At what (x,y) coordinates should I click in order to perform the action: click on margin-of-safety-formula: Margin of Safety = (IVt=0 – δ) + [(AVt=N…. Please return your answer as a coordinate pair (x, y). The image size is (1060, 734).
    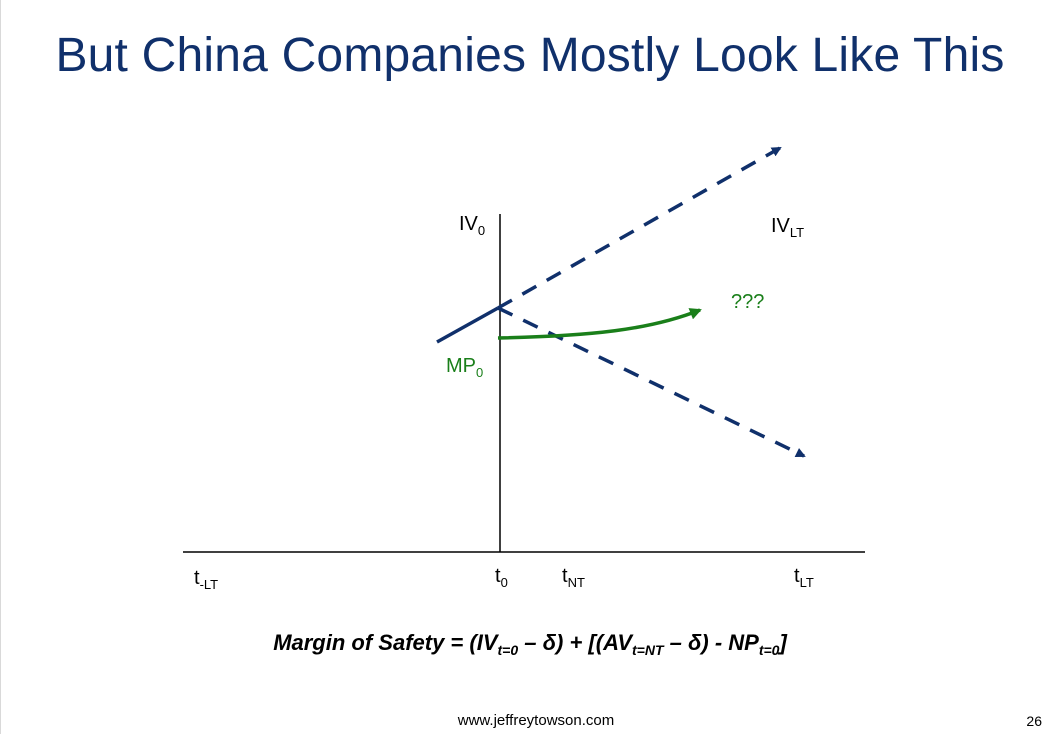
    Looking at the image, I should click on (530, 644).